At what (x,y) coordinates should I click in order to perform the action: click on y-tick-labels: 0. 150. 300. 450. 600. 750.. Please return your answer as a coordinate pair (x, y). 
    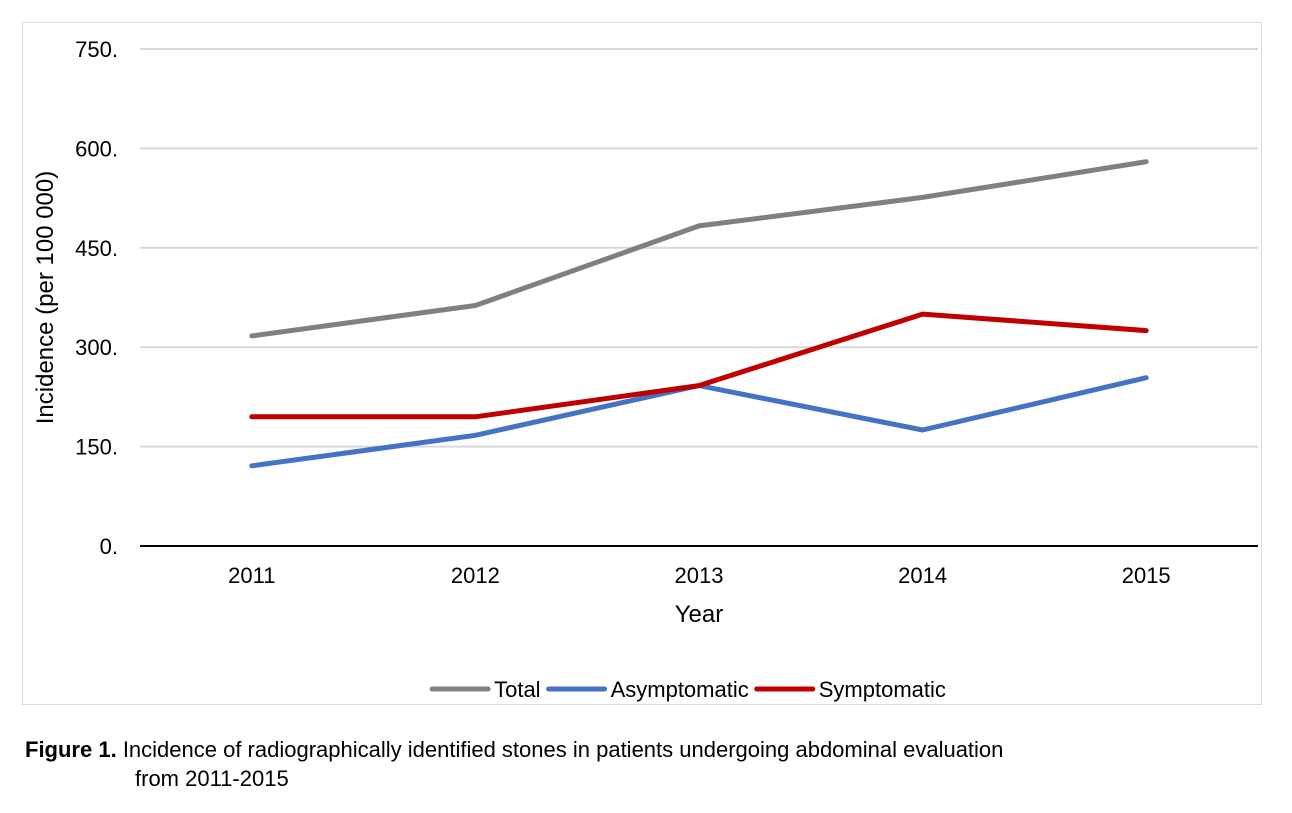
    Looking at the image, I should click on (96, 298).